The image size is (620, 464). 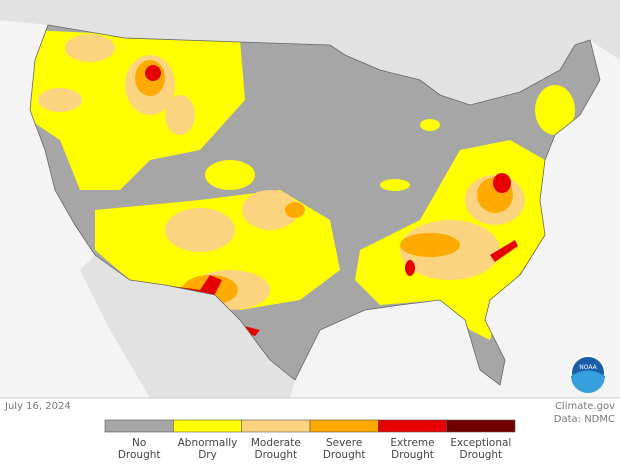 I want to click on mexico, so click(x=187, y=326).